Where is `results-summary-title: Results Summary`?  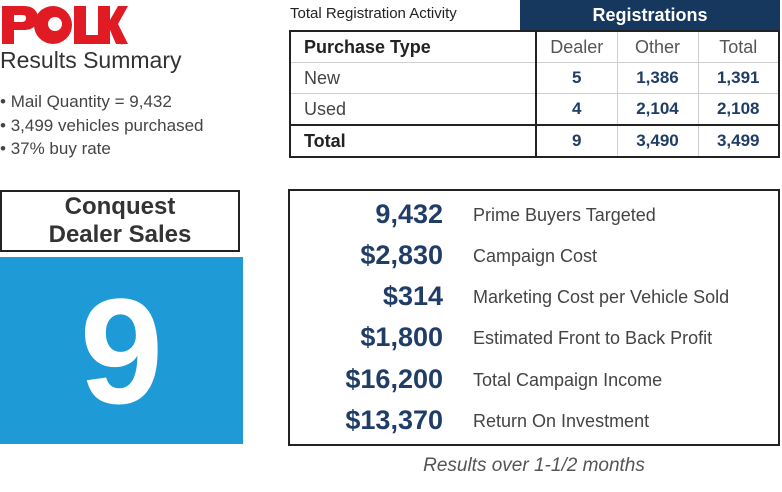 results-summary-title: Results Summary is located at coordinates (91, 60).